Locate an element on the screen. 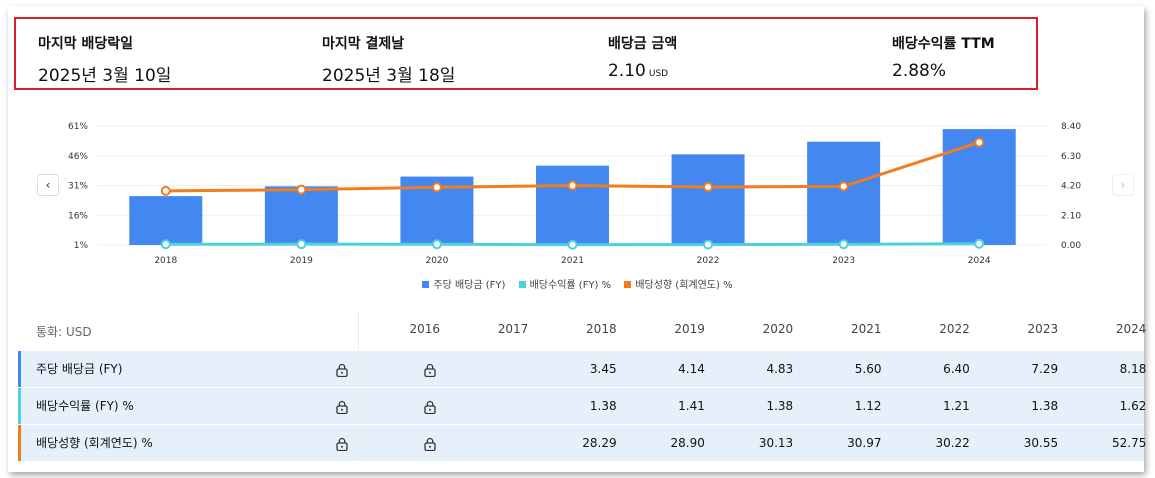 The image size is (1155, 478). table-cell: 28.29 is located at coordinates (599, 443).